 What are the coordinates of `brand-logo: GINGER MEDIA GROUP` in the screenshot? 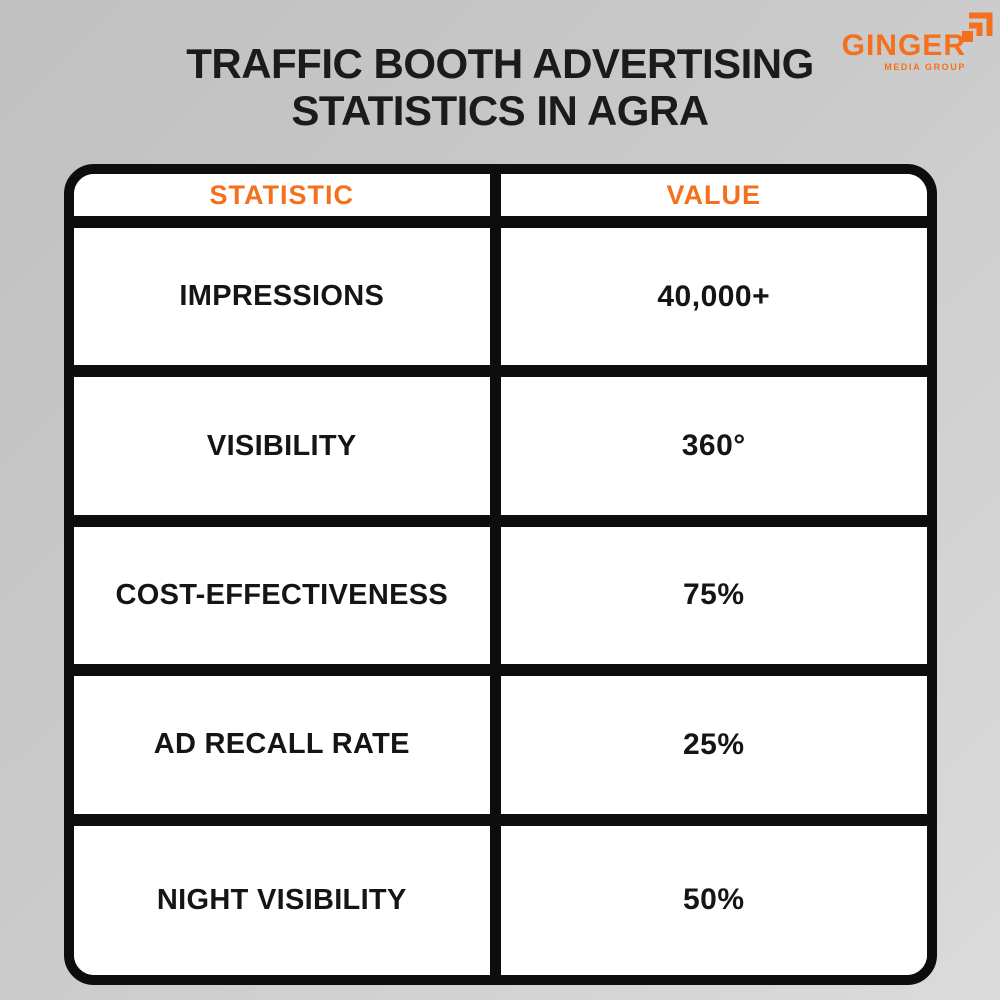 It's located at (917, 42).